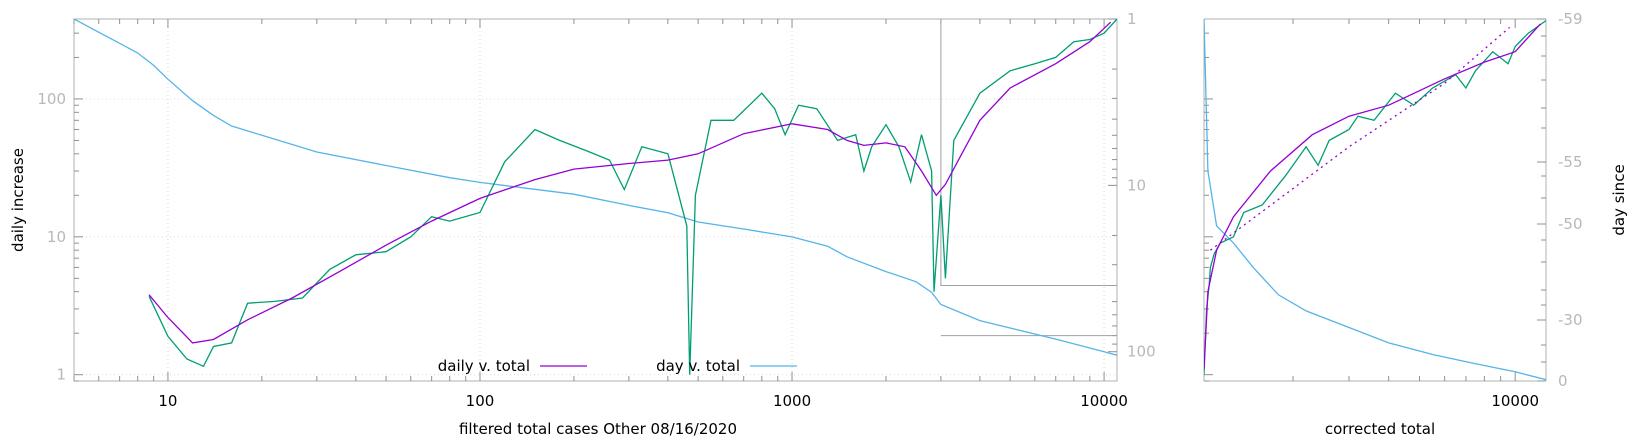  What do you see at coordinates (1570, 320) in the screenshot?
I see `y4-tick-label--30: -30` at bounding box center [1570, 320].